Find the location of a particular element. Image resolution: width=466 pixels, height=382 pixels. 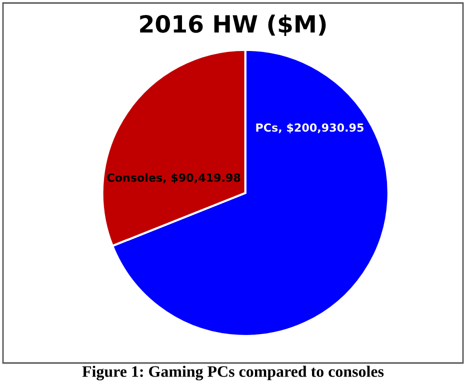

slice-label: Consoles, $90,419.98 is located at coordinates (173, 178).